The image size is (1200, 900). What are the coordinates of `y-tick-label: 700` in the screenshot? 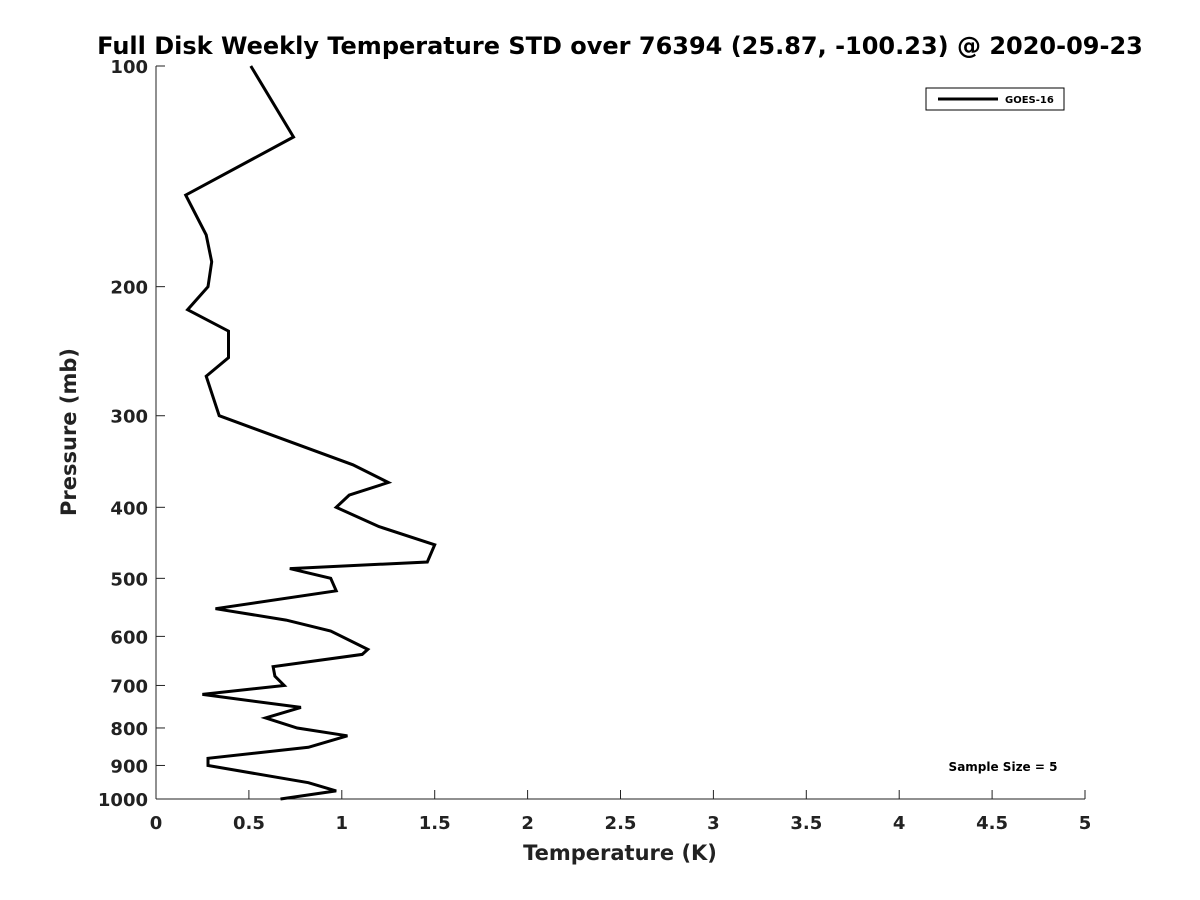 It's located at (129, 686).